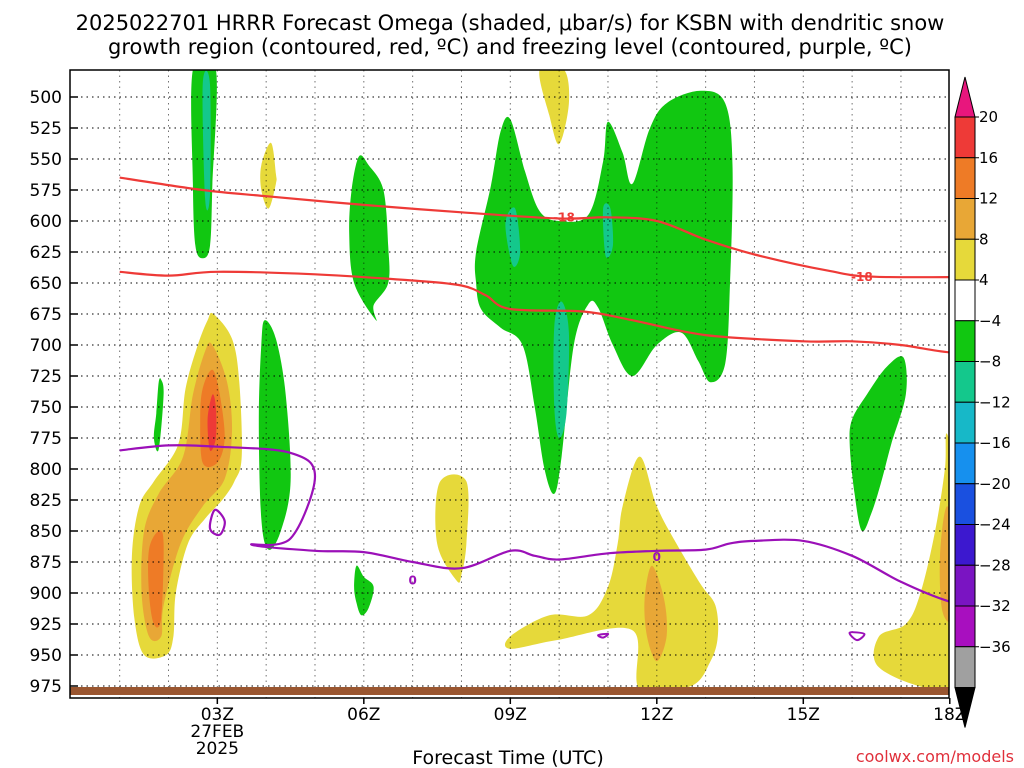  I want to click on x-tick-label-15: 15Z, so click(803, 715).